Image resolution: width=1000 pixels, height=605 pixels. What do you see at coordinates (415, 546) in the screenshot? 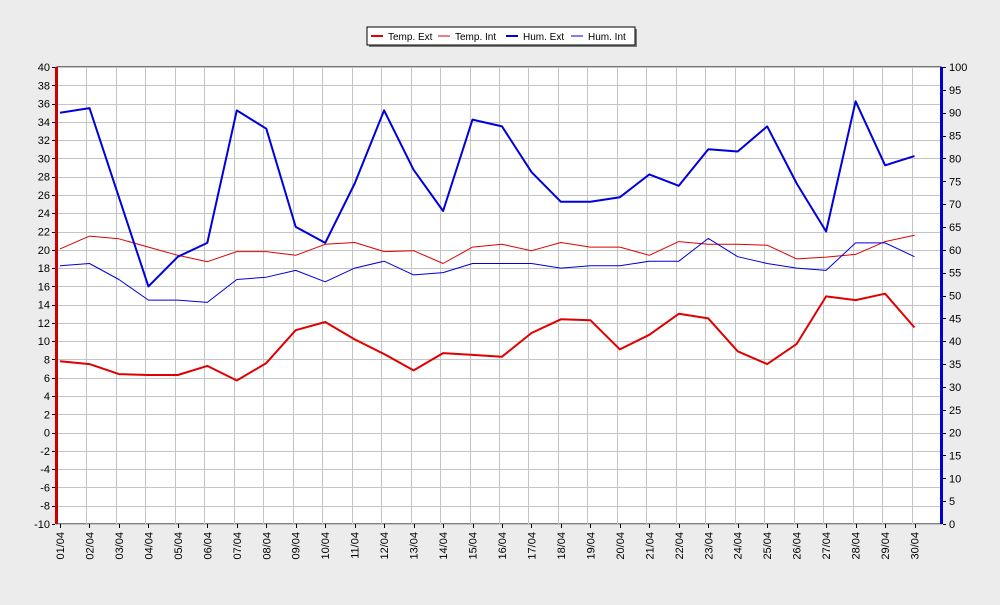
I see `x-tick-label: 13/04` at bounding box center [415, 546].